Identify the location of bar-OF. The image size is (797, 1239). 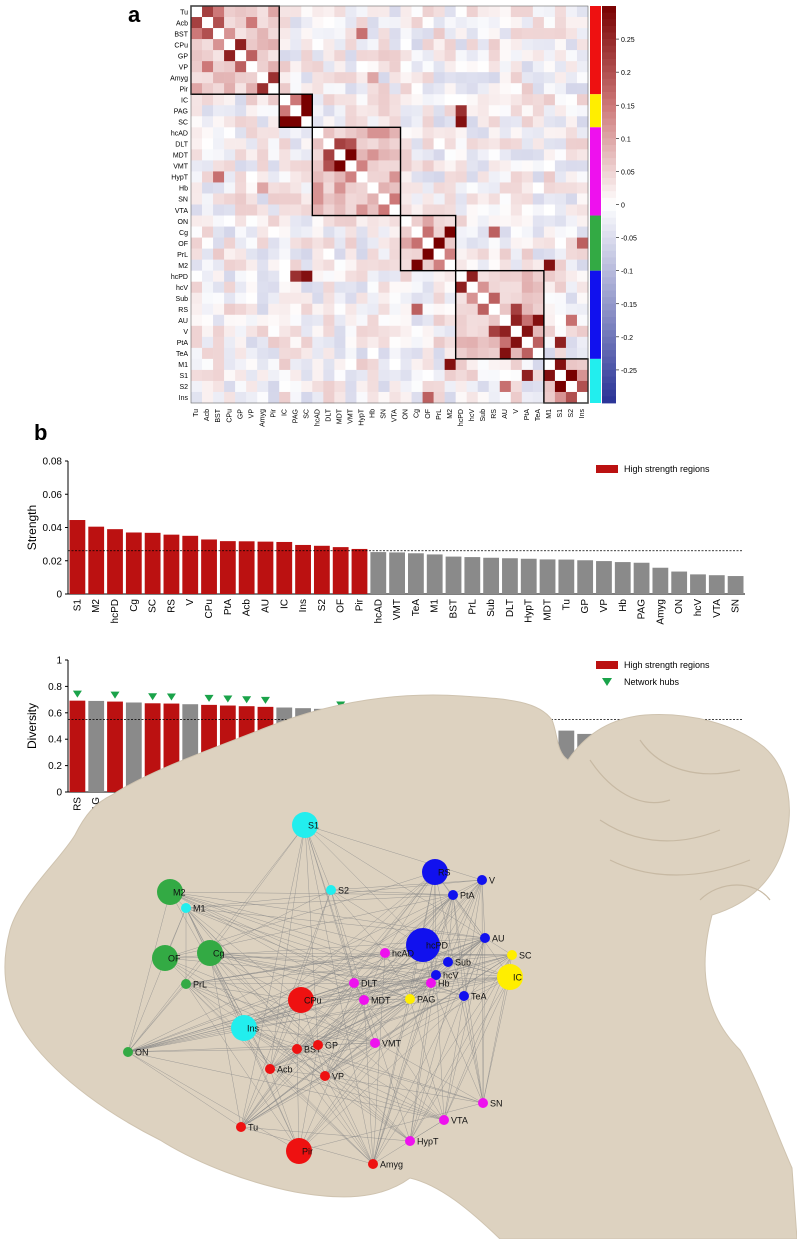
(340, 570).